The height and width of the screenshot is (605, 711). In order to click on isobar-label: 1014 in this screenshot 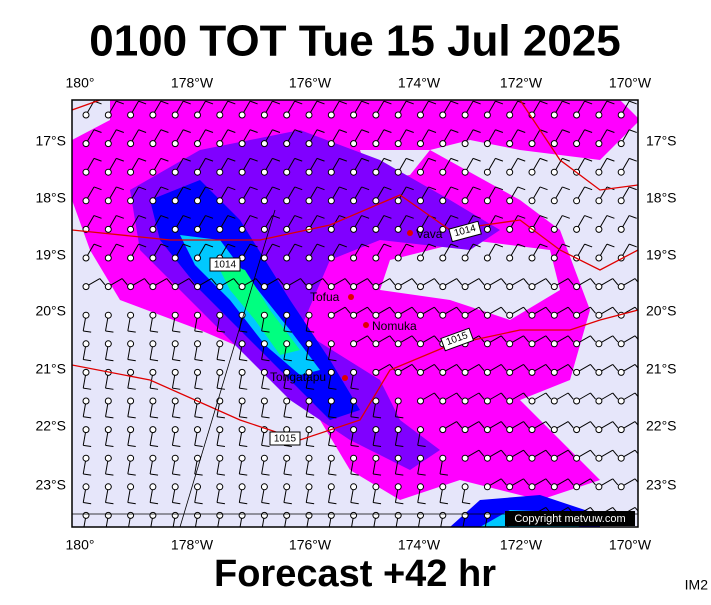, I will do `click(465, 231)`.